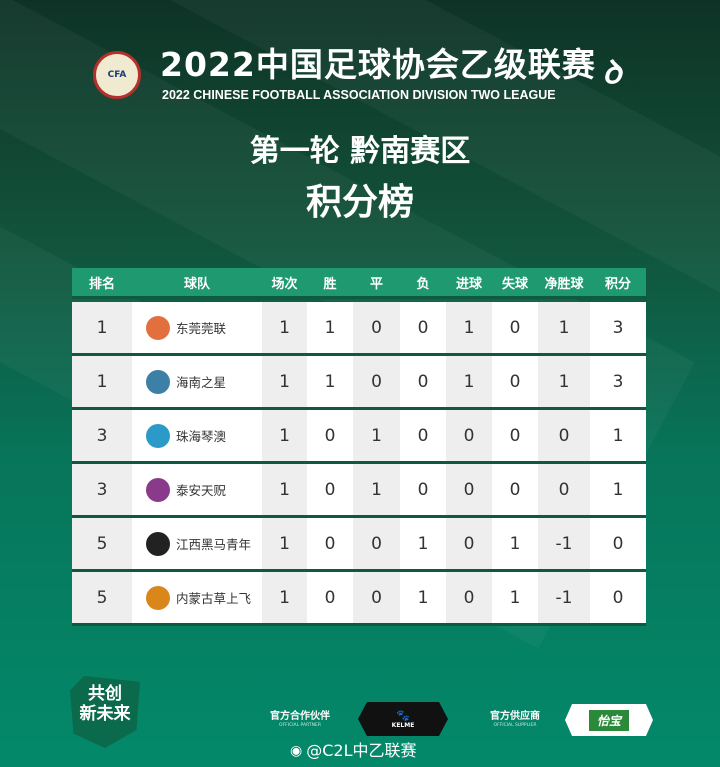  What do you see at coordinates (201, 382) in the screenshot?
I see `team-name: 海南之星` at bounding box center [201, 382].